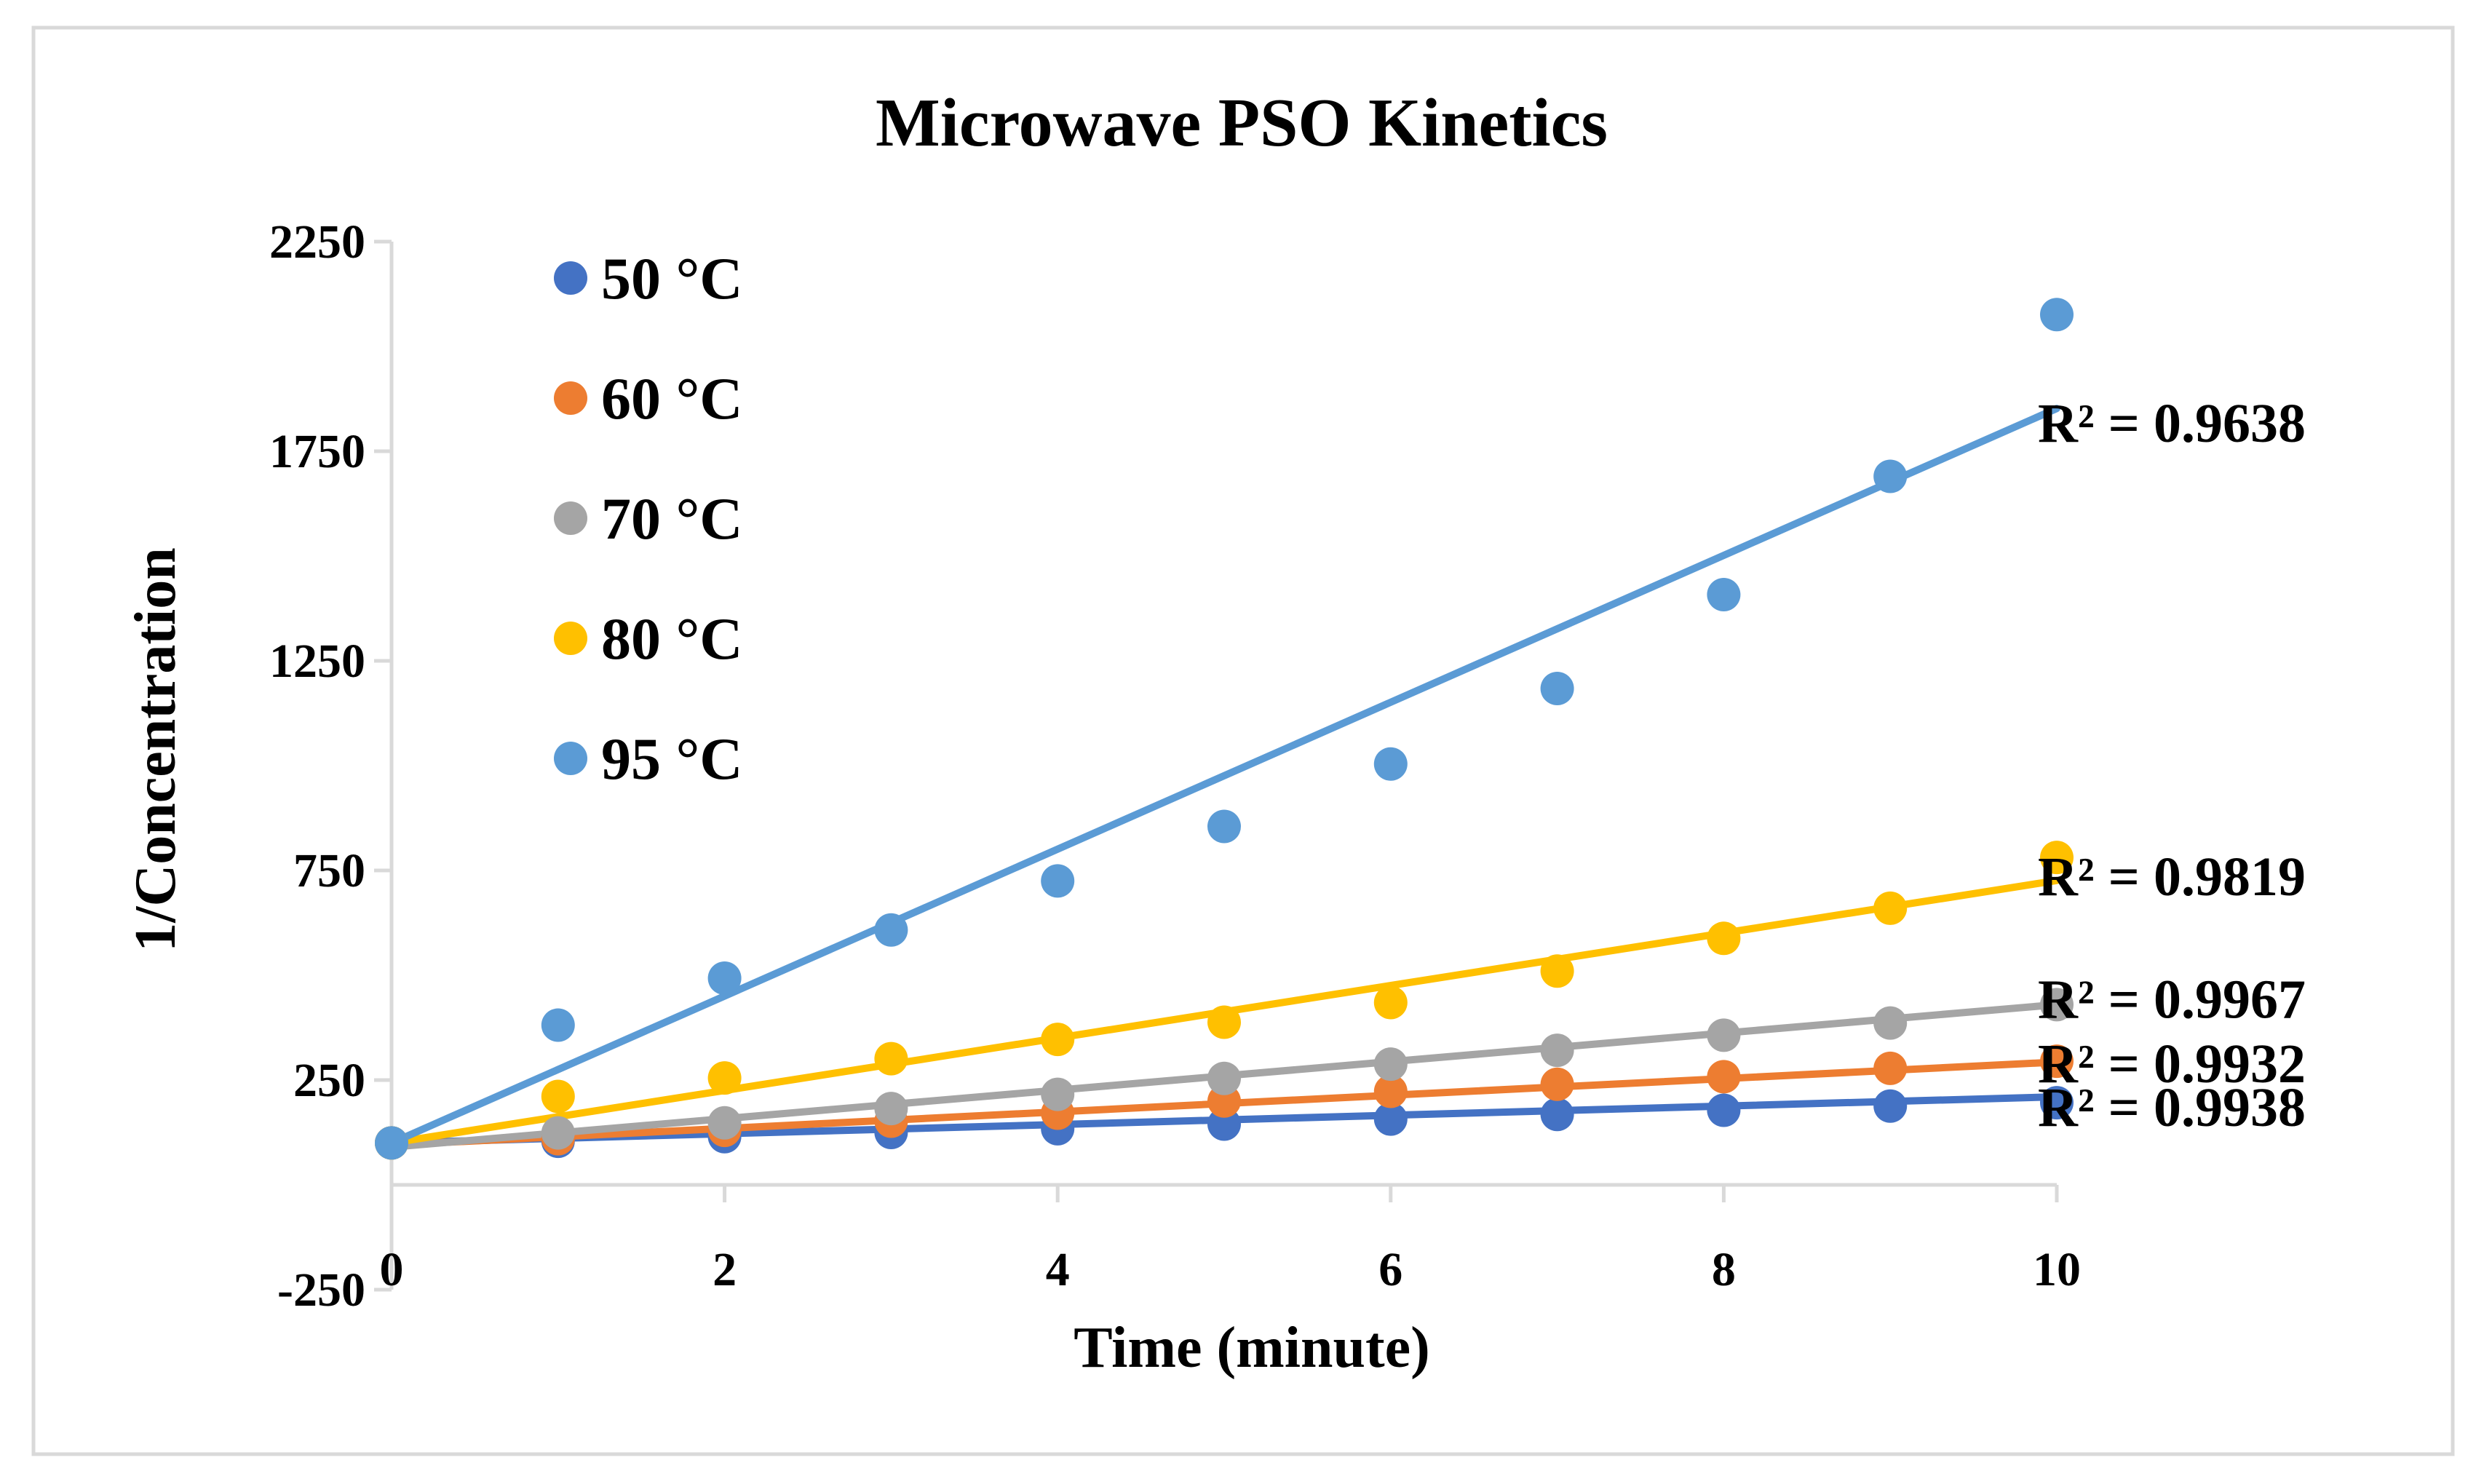  What do you see at coordinates (725, 1269) in the screenshot?
I see `x-tick-label: 2` at bounding box center [725, 1269].